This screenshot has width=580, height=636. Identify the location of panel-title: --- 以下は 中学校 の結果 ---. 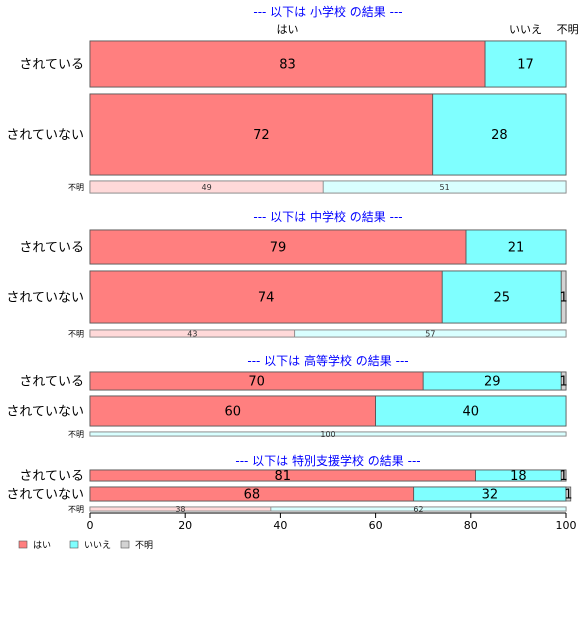
(327, 216).